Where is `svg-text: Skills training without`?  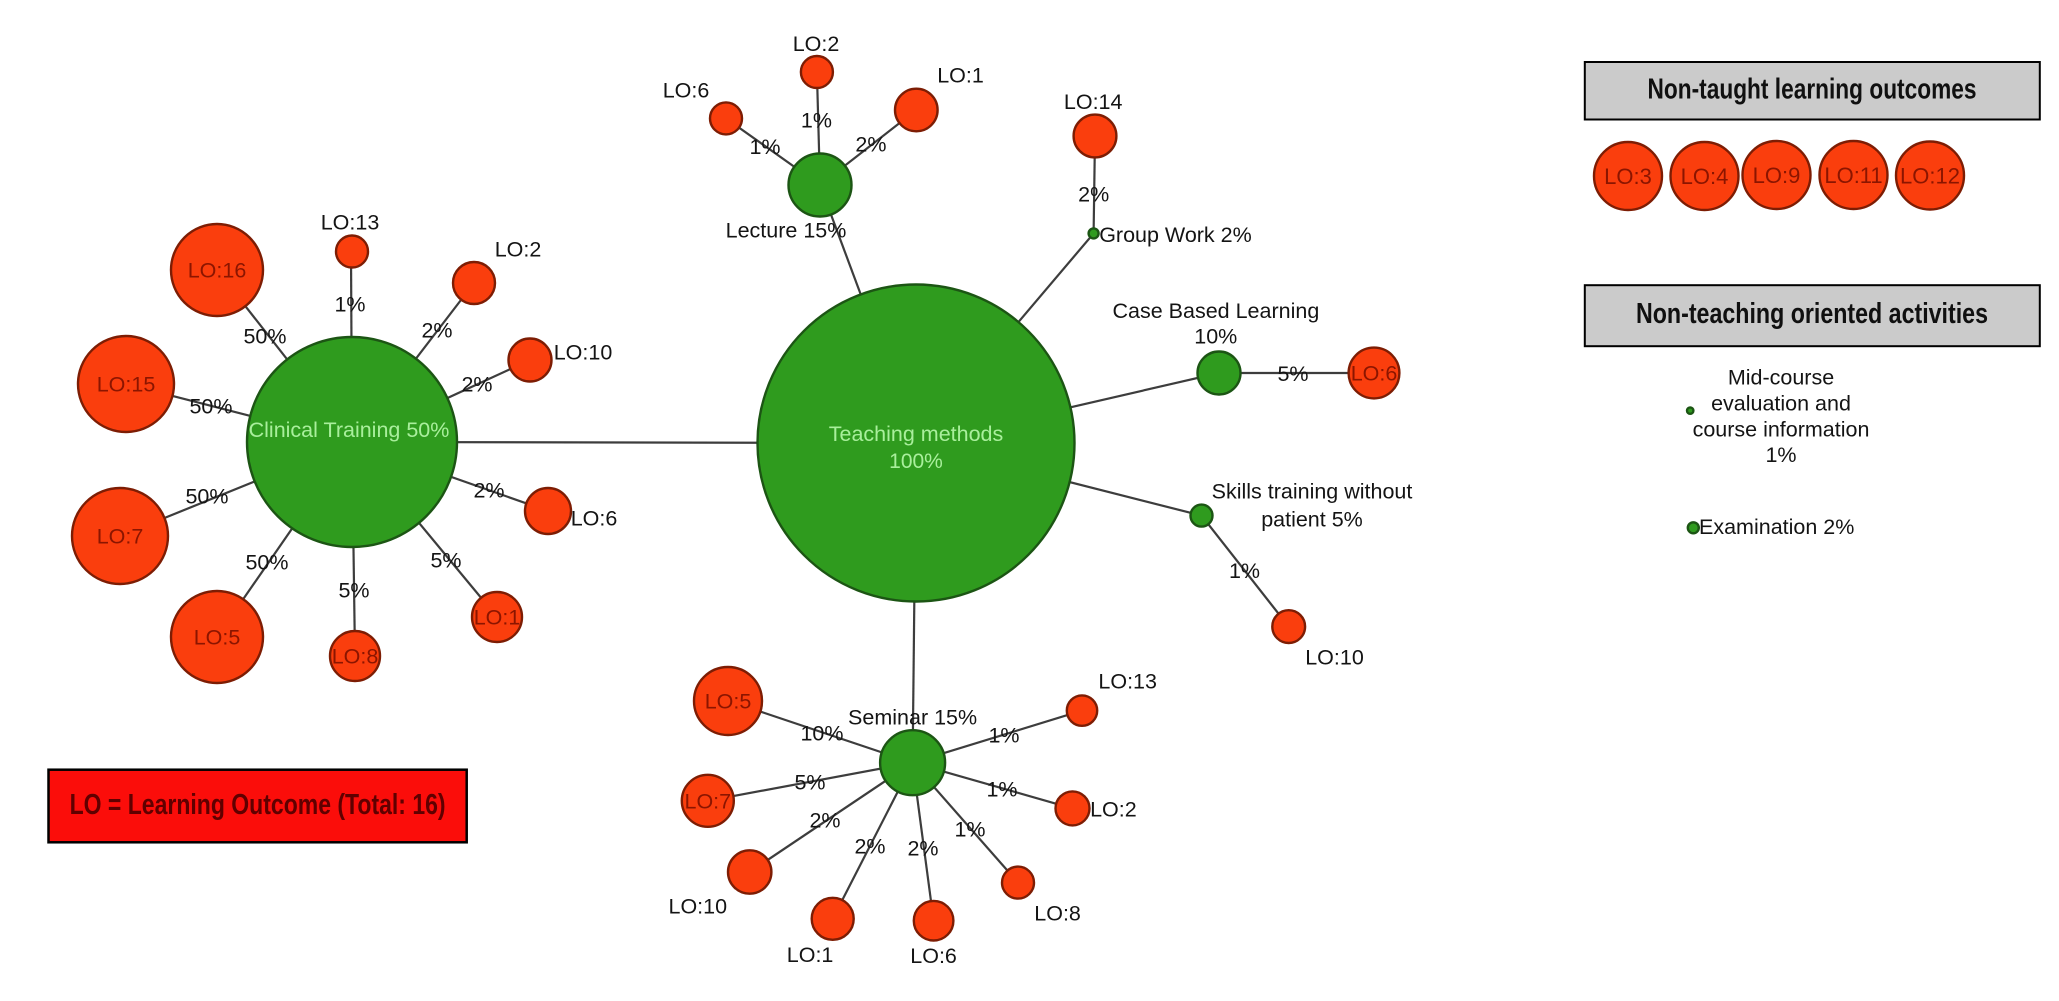 svg-text: Skills training without is located at coordinates (1312, 492).